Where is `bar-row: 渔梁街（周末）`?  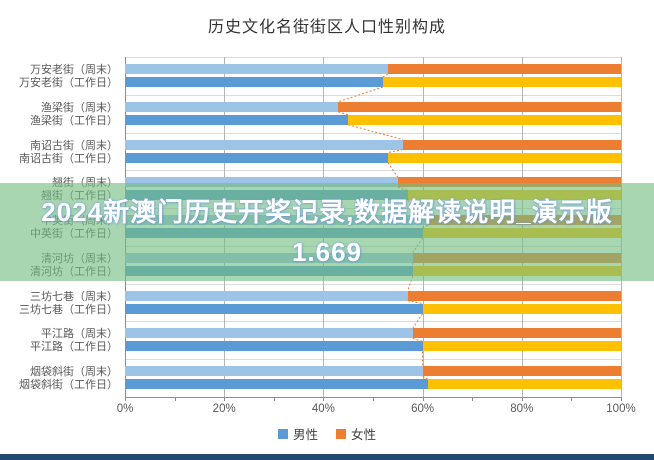
bar-row: 渔梁街（周末） is located at coordinates (331, 107).